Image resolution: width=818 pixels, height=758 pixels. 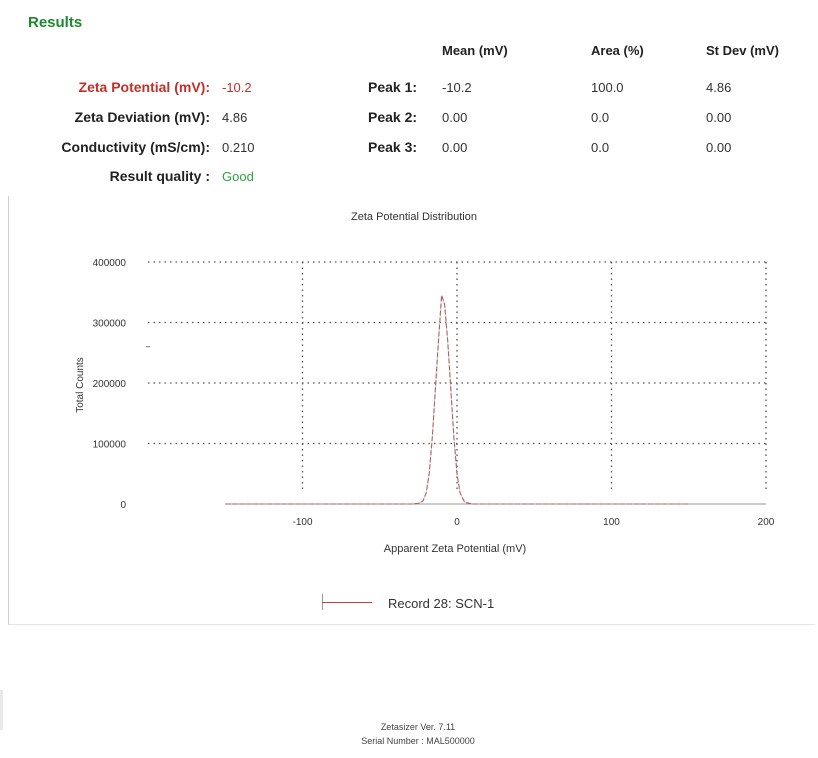 I want to click on peak-2-label: Peak 2:, so click(x=393, y=117).